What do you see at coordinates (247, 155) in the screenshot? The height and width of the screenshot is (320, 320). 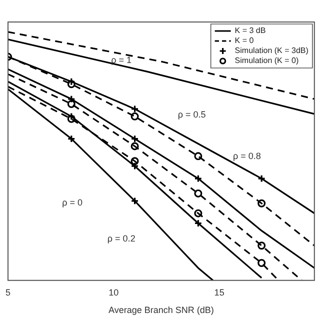 I see `annotation: ρ = 0.8` at bounding box center [247, 155].